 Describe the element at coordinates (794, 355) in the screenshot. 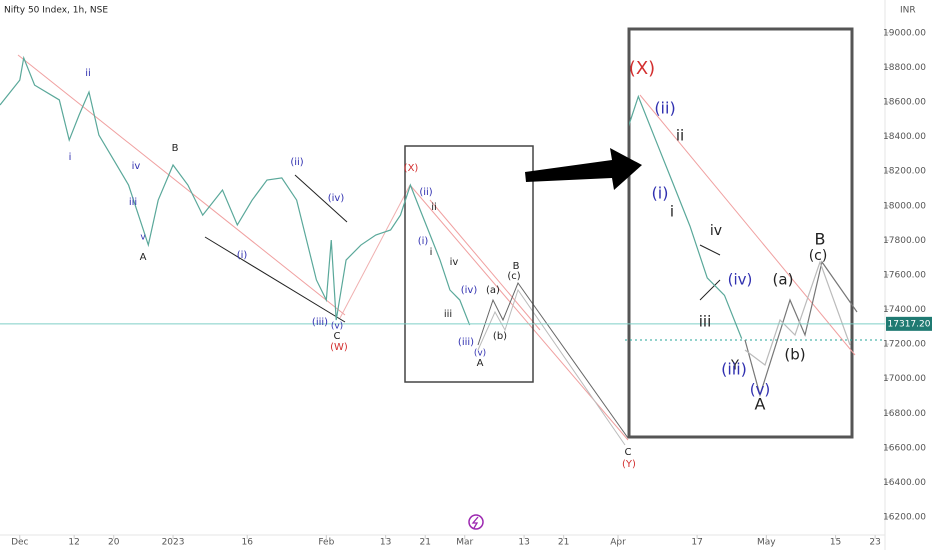

I see `wave-label: (b)` at that location.